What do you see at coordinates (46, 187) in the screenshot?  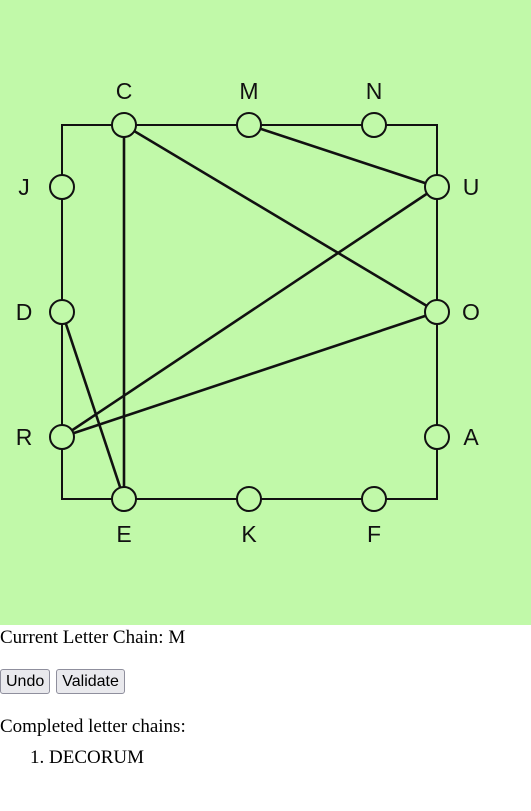 I see `letter-node-j: J` at bounding box center [46, 187].